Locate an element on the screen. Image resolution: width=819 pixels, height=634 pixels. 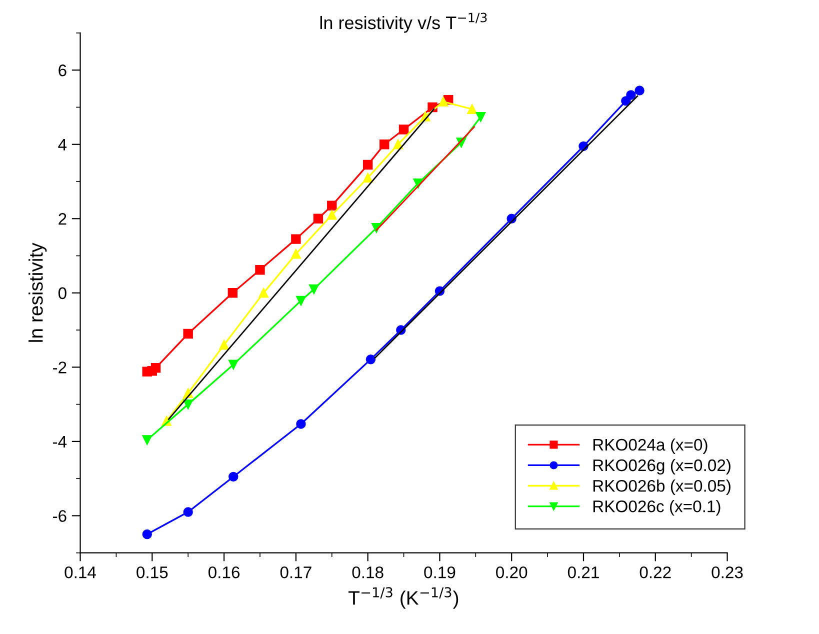
x-tick-label: 0.16 is located at coordinates (224, 572).